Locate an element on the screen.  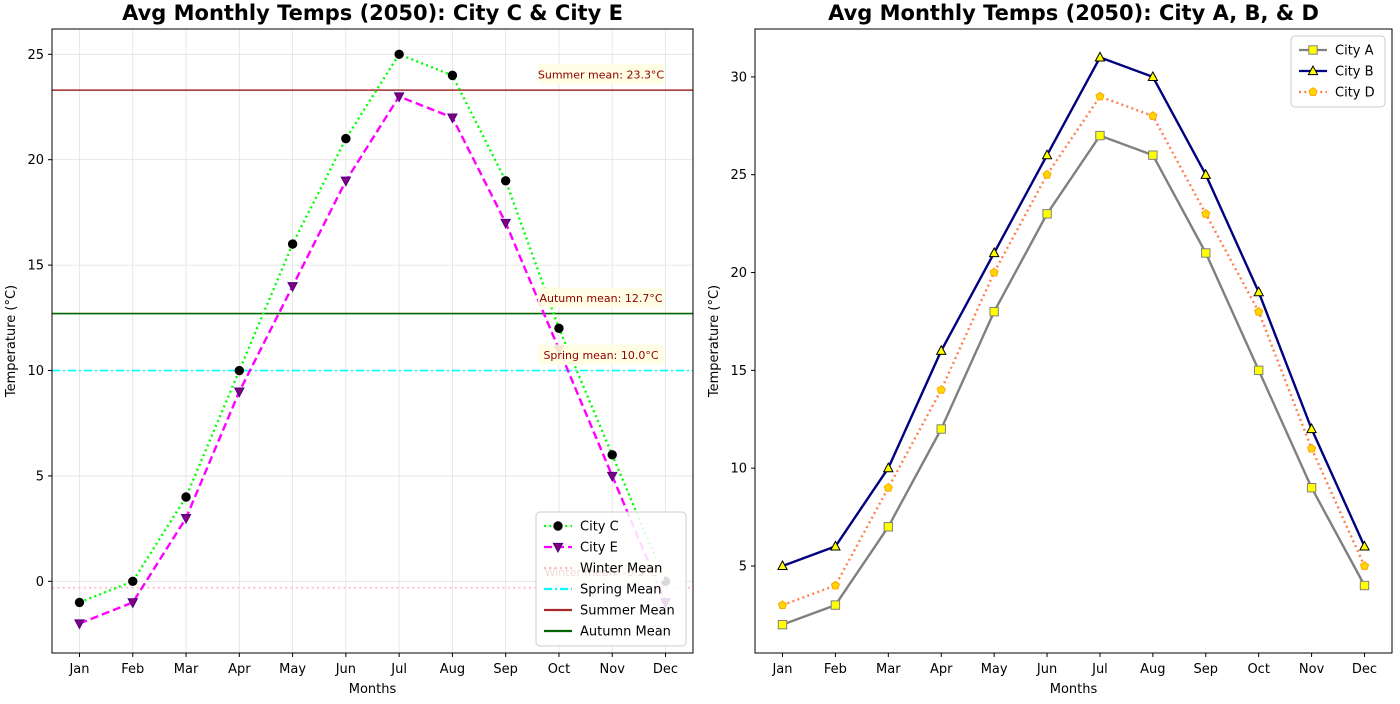
legend-label: Spring Mean is located at coordinates (621, 590).